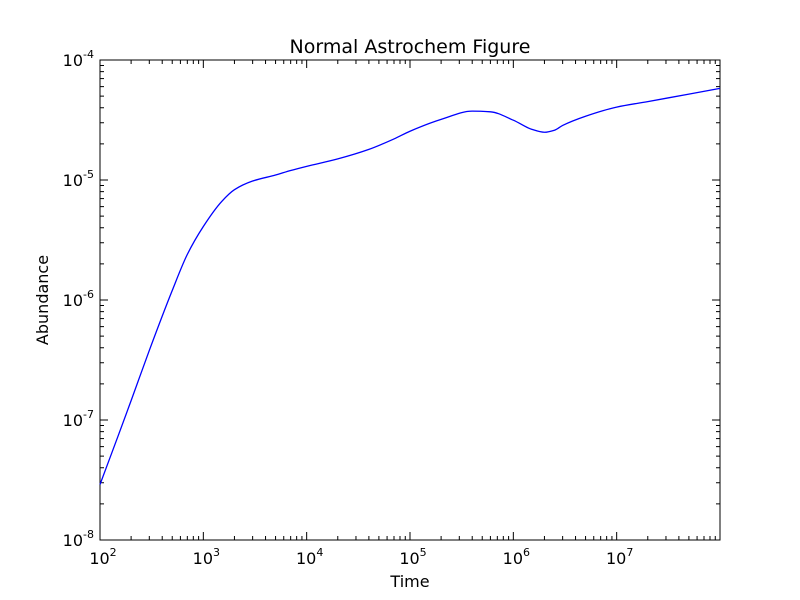 The image size is (800, 600). Describe the element at coordinates (410, 47) in the screenshot. I see `chart-title: Normal Astrochem Figure` at that location.